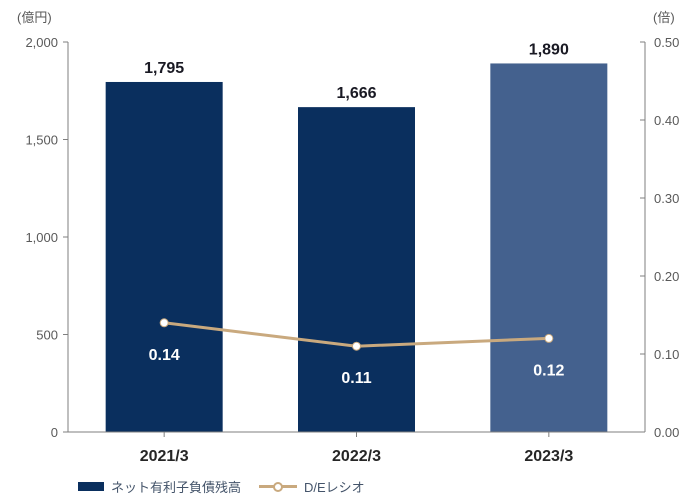 Image resolution: width=700 pixels, height=500 pixels. I want to click on right-axis-tick-label: 0.50, so click(666, 42).